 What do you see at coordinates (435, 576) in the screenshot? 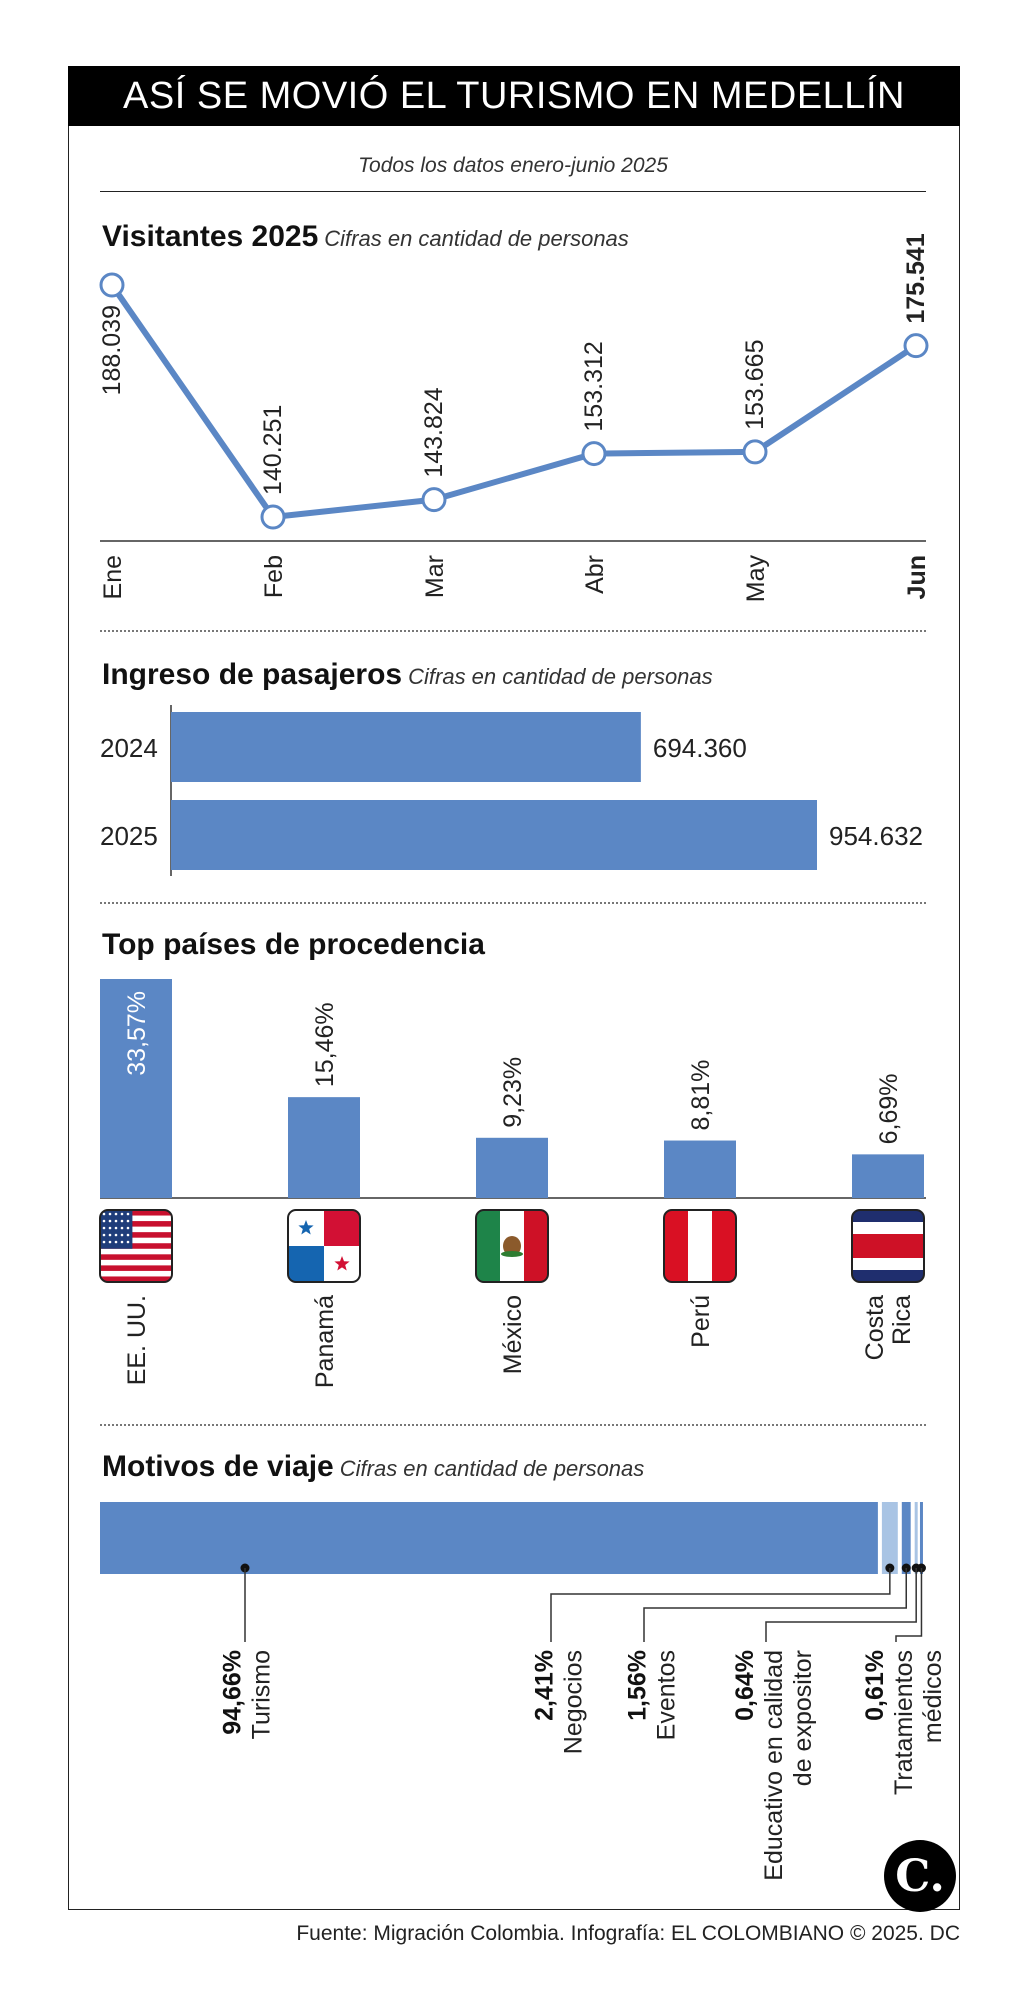
I see `visitors-month-label: Mar` at bounding box center [435, 576].